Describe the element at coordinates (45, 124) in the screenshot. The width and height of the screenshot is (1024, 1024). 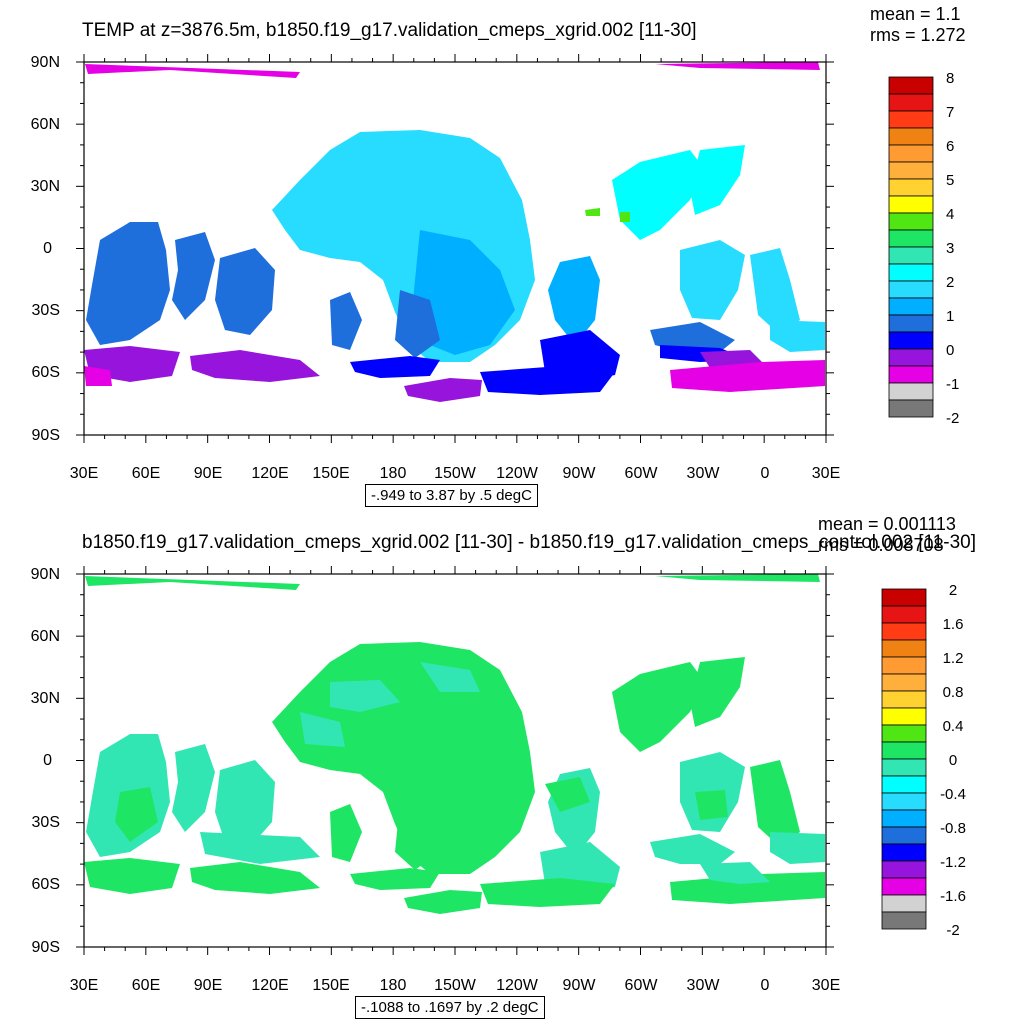
I see `y-tick-label: 60N` at that location.